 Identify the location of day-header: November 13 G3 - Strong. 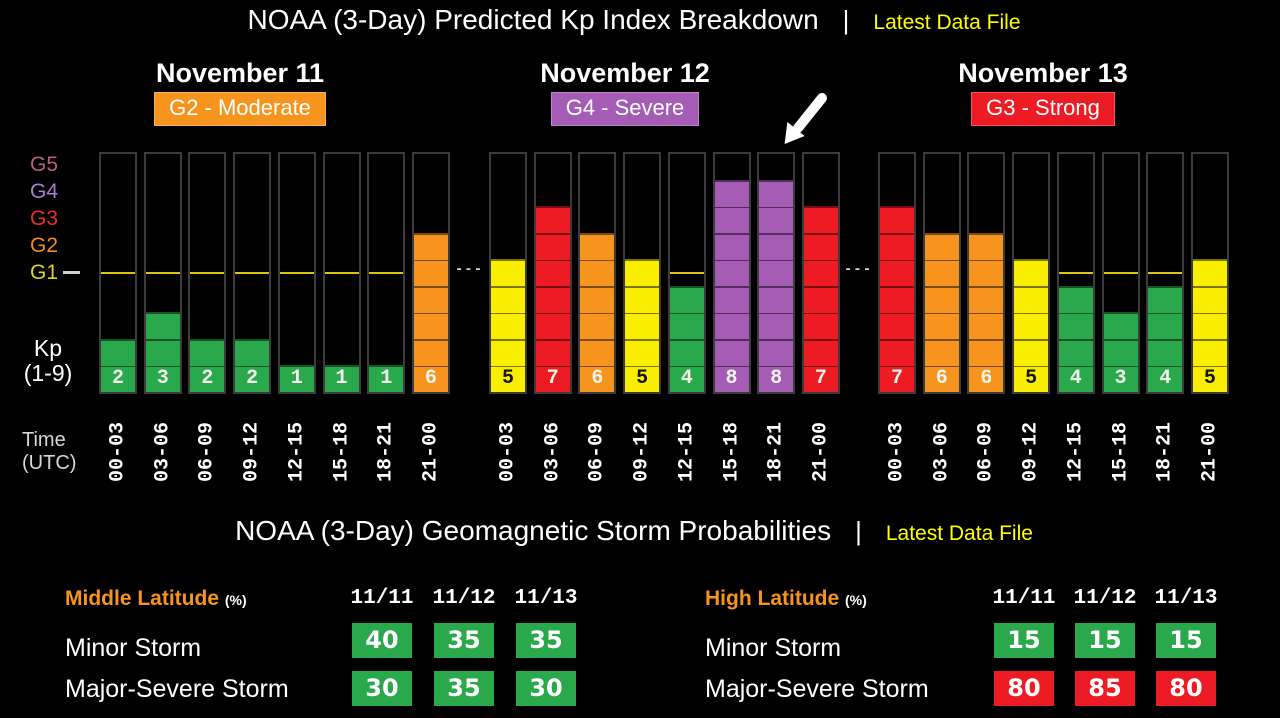
(1043, 92).